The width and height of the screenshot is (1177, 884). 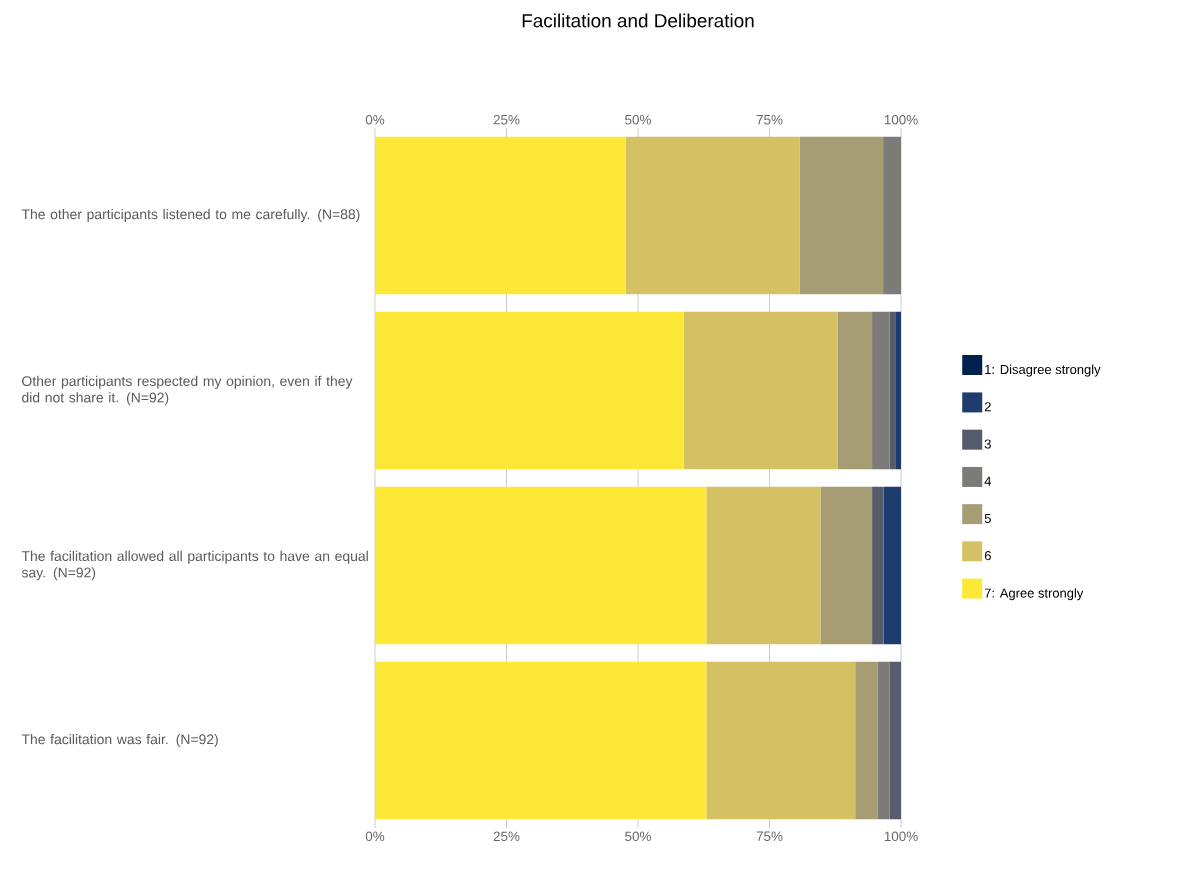 What do you see at coordinates (987, 444) in the screenshot?
I see `legend-label: 3` at bounding box center [987, 444].